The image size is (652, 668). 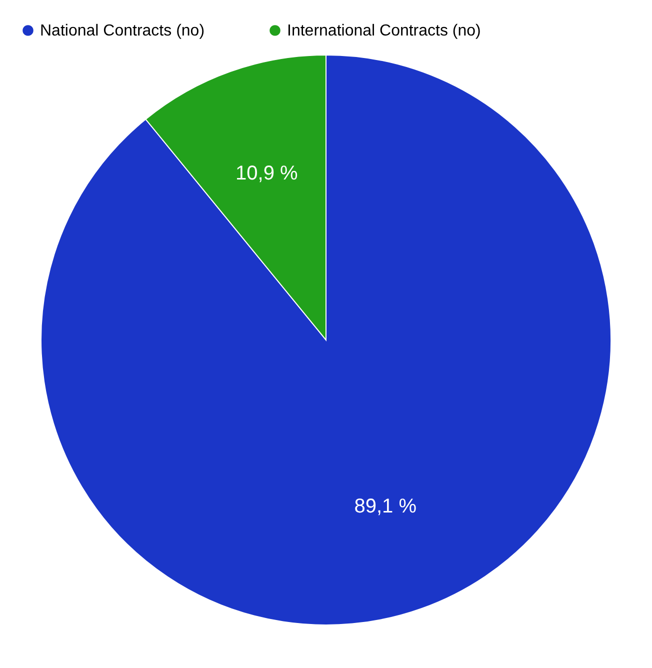 What do you see at coordinates (267, 173) in the screenshot?
I see `data-label: 10,9 %` at bounding box center [267, 173].